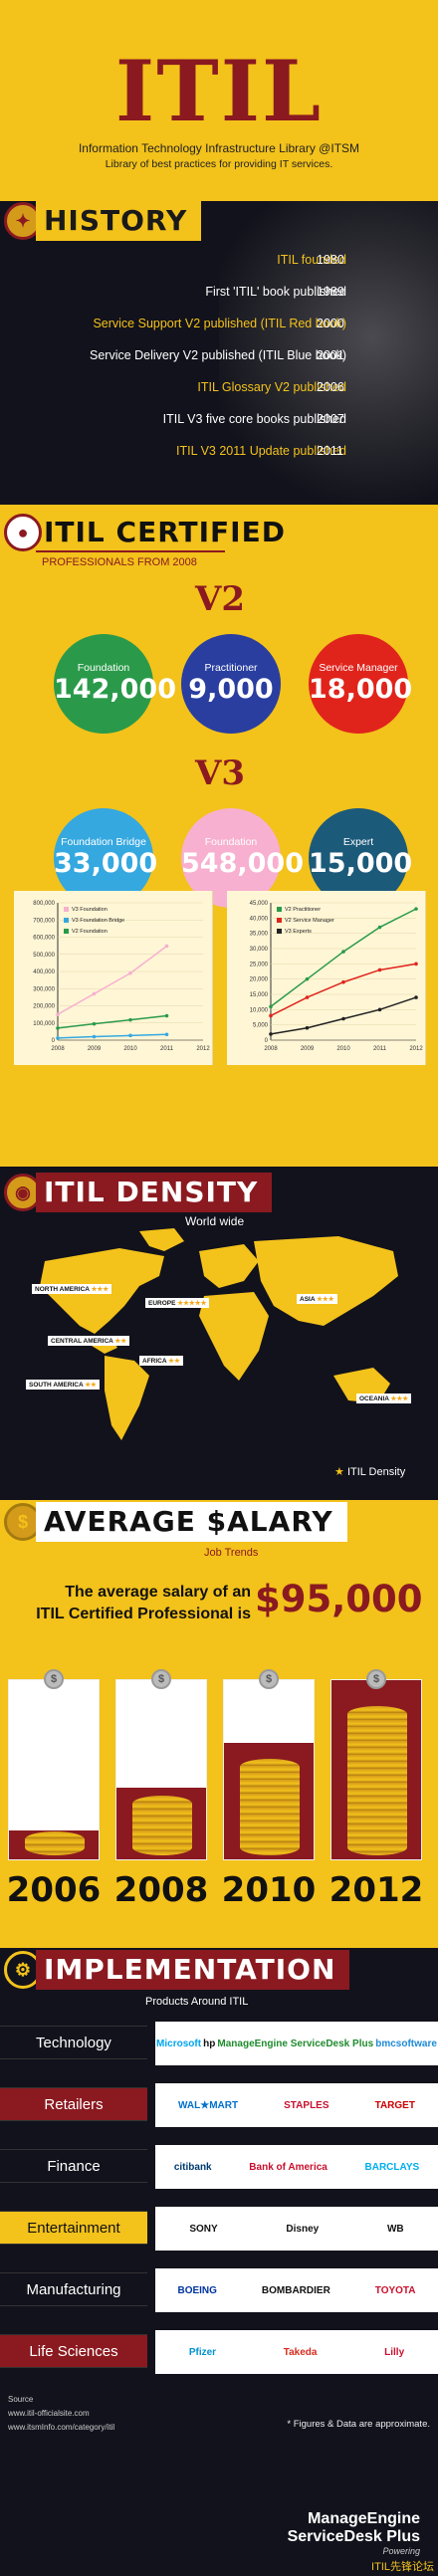  What do you see at coordinates (296, 2229) in the screenshot?
I see `company-logos: SONY Disney WB` at bounding box center [296, 2229].